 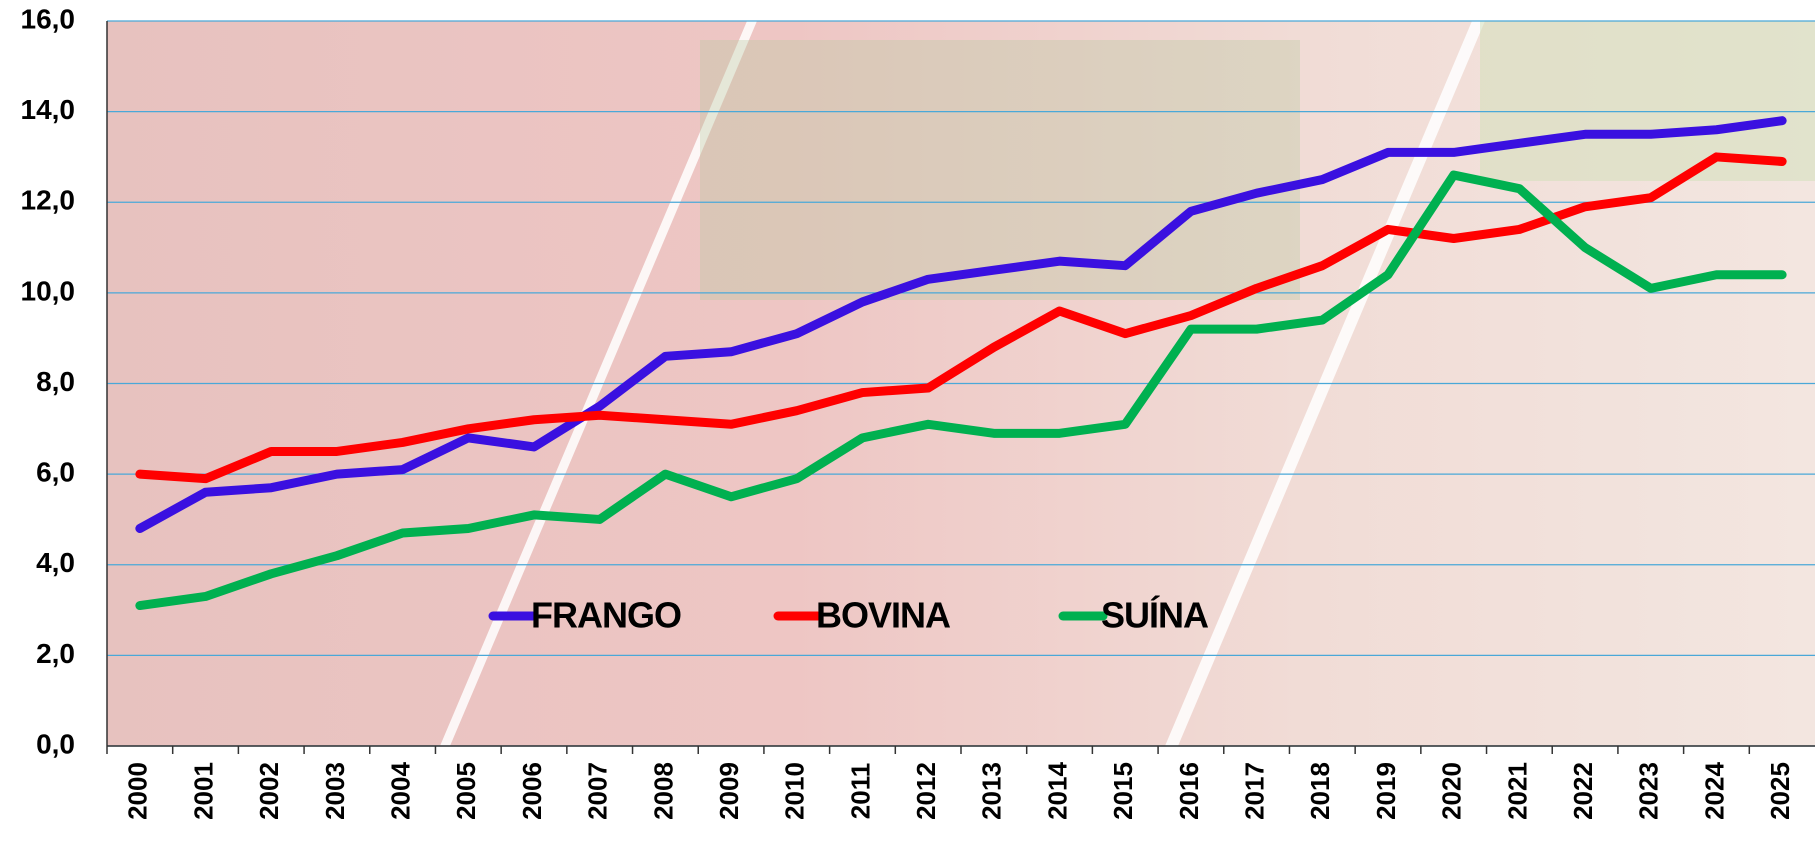 What do you see at coordinates (606, 615) in the screenshot?
I see `legend-label: FRANGO` at bounding box center [606, 615].